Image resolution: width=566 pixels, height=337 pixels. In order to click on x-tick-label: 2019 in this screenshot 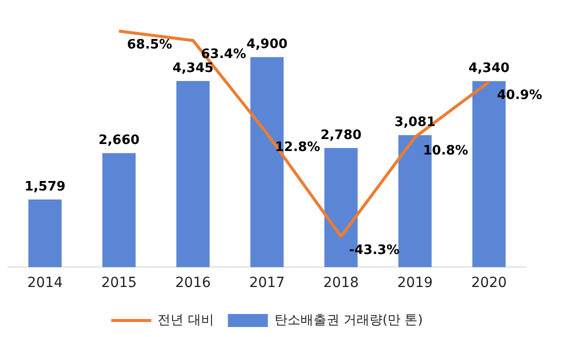, I will do `click(415, 283)`.